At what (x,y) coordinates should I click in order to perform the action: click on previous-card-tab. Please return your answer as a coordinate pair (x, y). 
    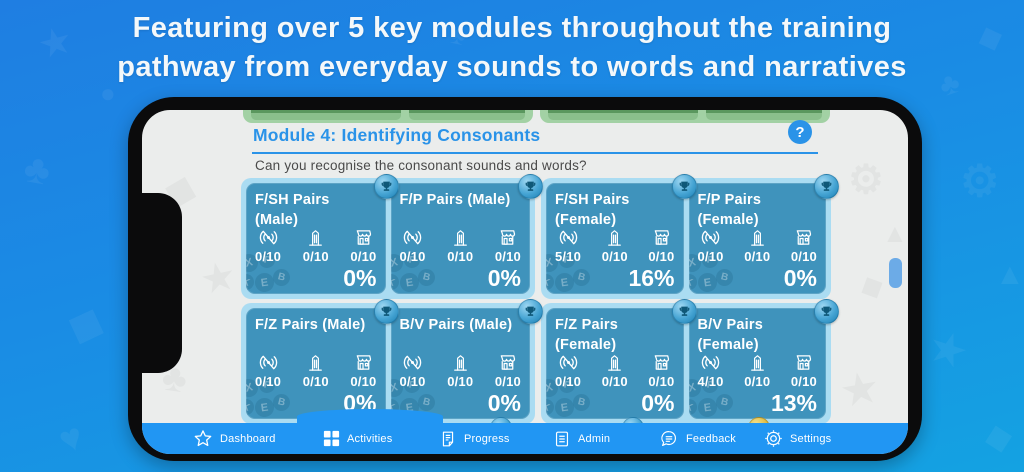
    Looking at the image, I should click on (623, 115).